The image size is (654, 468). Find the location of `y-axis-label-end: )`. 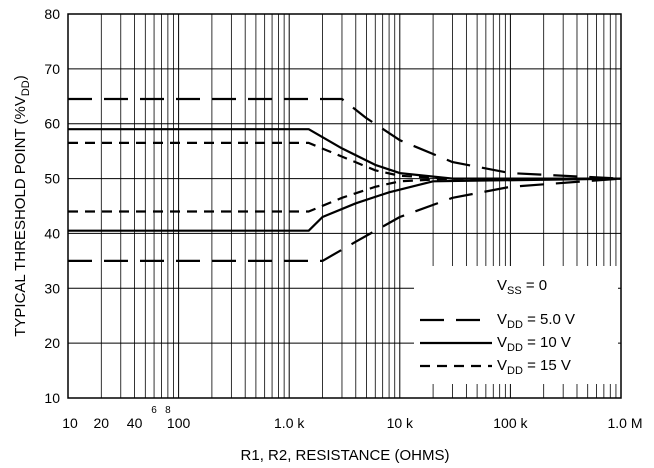

y-axis-label-end: ) is located at coordinates (20, 77).